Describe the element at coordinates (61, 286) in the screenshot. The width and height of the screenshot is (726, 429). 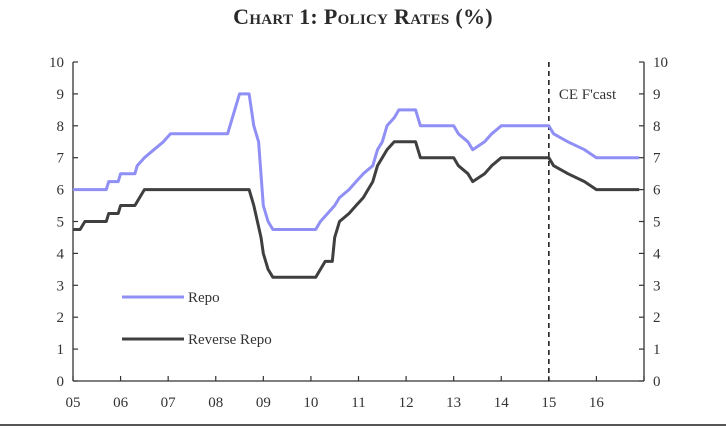
I see `y-tick-label-left: 3` at that location.